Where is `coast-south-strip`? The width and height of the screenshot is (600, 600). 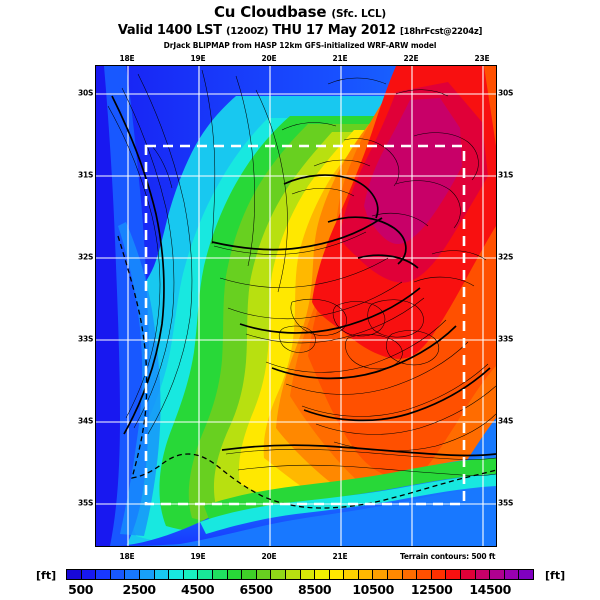 coast-south-strip is located at coordinates (350, 490).